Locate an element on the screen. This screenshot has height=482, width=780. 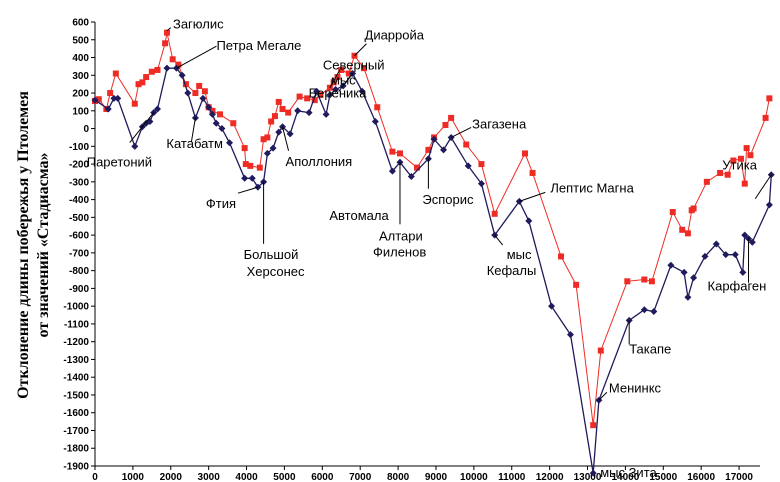
y-tick-label: -600 is located at coordinates (79, 236).